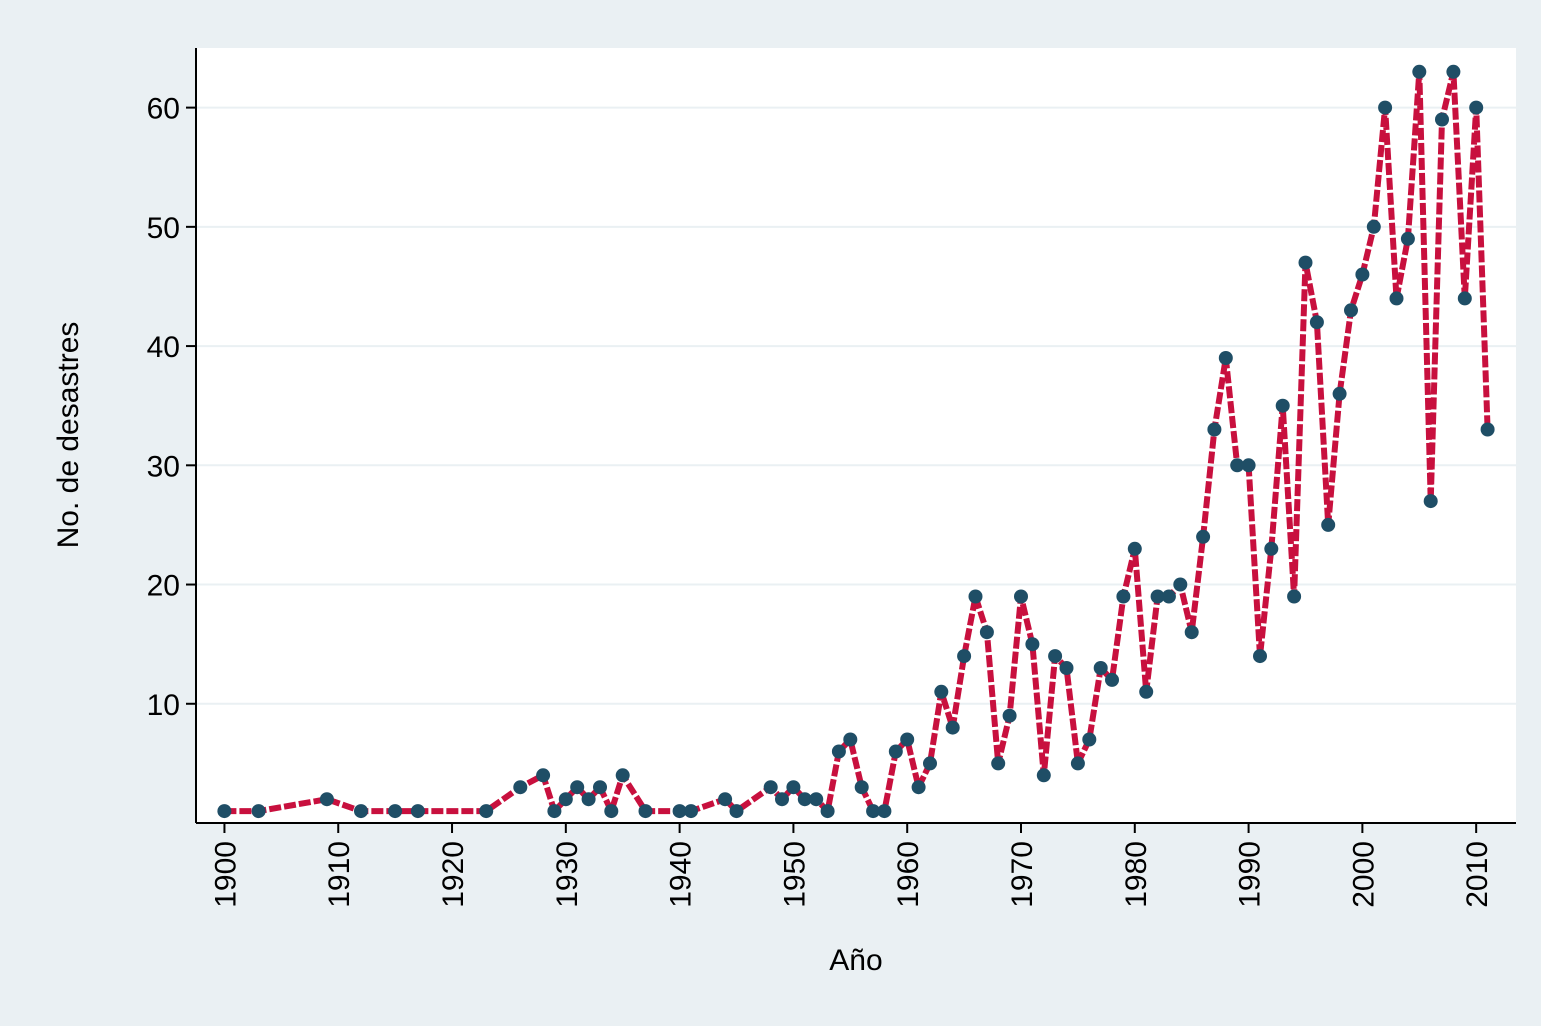  What do you see at coordinates (681, 874) in the screenshot?
I see `x-tick-label: 1940` at bounding box center [681, 874].